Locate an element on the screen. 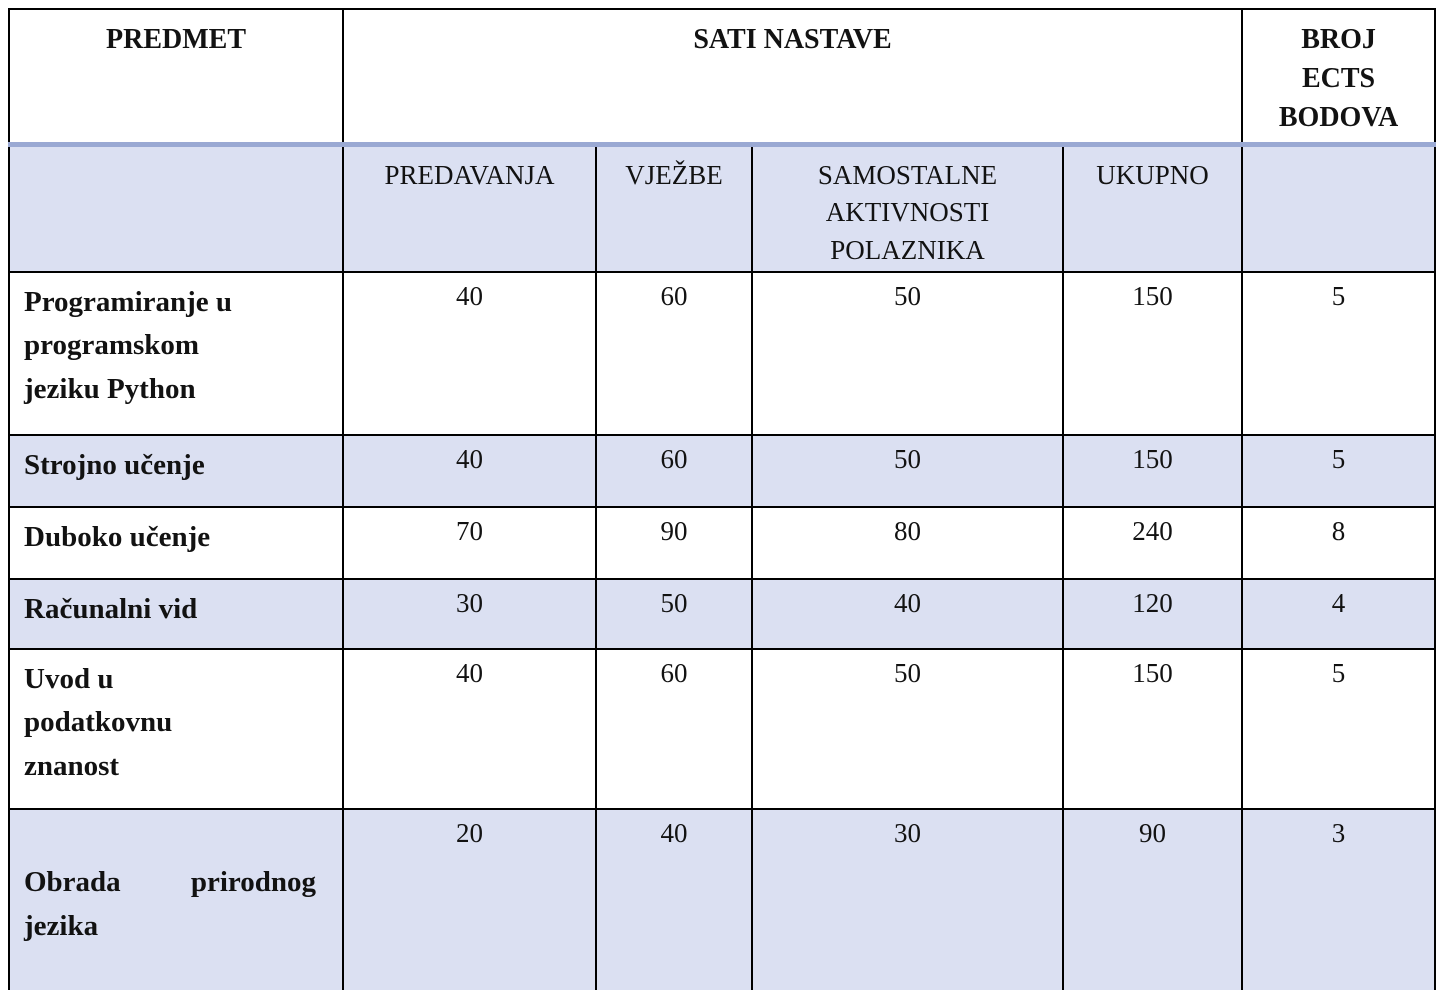 The width and height of the screenshot is (1440, 990). subheader-empty-right is located at coordinates (1339, 207).